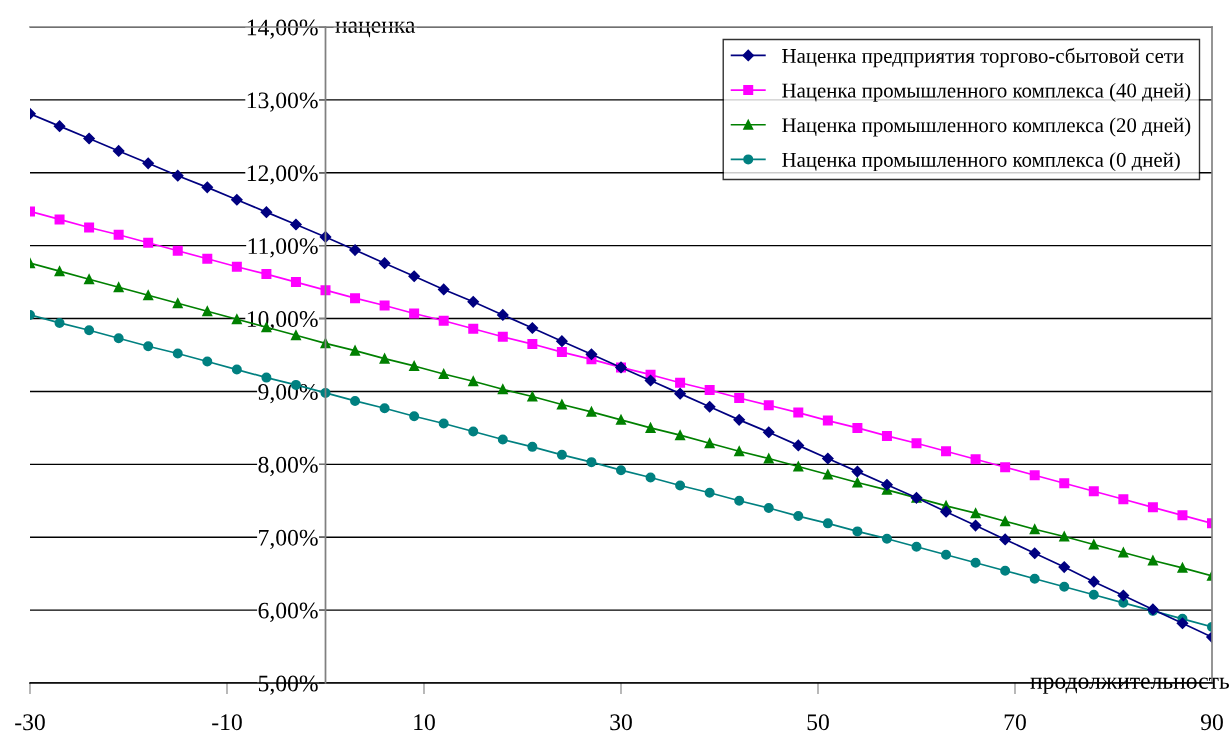 This screenshot has width=1232, height=744. What do you see at coordinates (818, 722) in the screenshot?
I see `x-tick-label: 50` at bounding box center [818, 722].